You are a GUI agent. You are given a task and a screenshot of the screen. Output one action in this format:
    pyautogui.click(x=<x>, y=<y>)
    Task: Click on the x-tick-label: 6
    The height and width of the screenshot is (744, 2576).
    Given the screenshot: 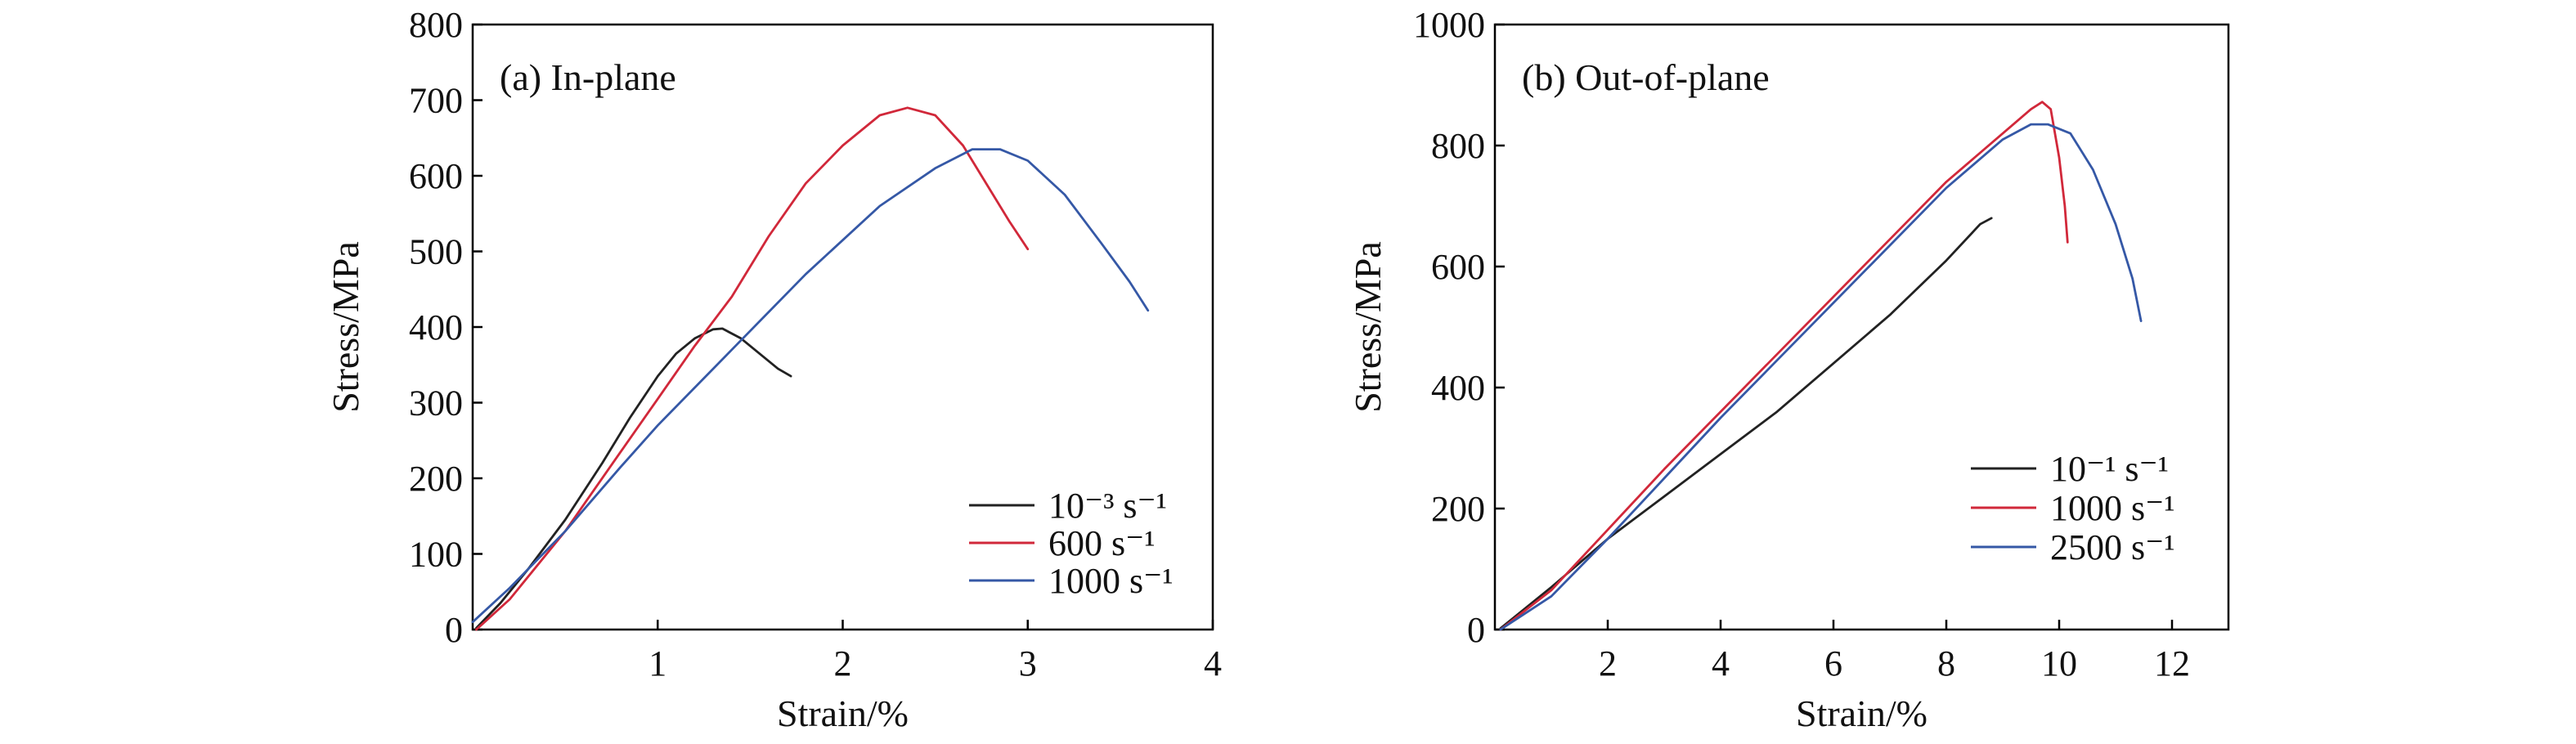 What is the action you would take?
    pyautogui.click(x=1833, y=663)
    